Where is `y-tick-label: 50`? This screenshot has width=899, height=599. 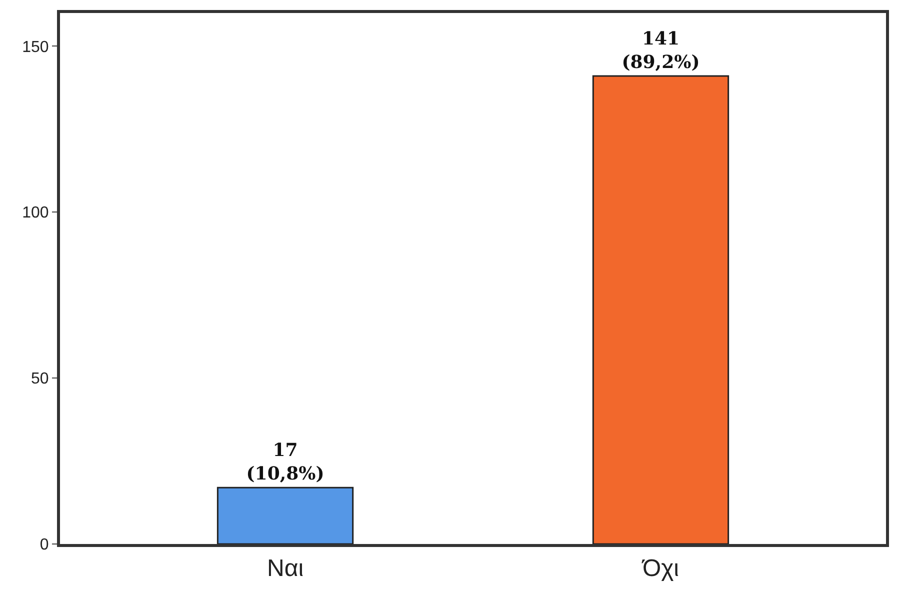
y-tick-label: 50 is located at coordinates (40, 379).